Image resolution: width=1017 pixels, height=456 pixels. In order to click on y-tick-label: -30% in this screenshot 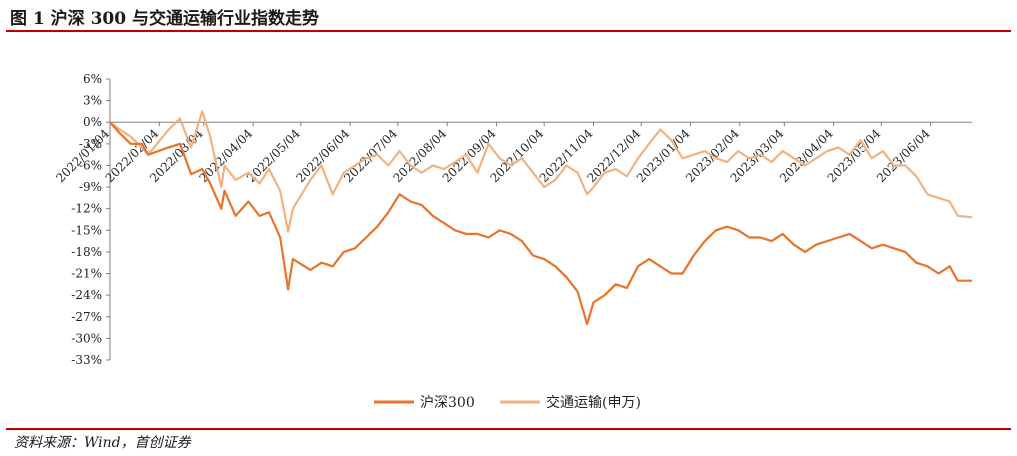, I will do `click(86, 338)`.